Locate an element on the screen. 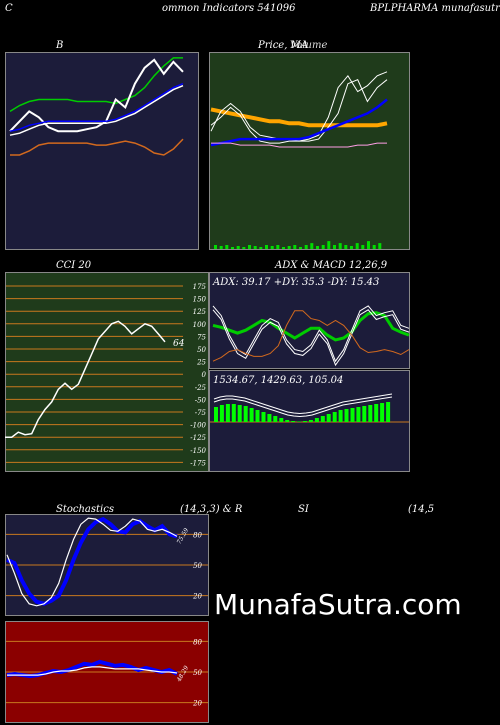 The height and width of the screenshot is (725, 500). macd-line is located at coordinates (303, 407).